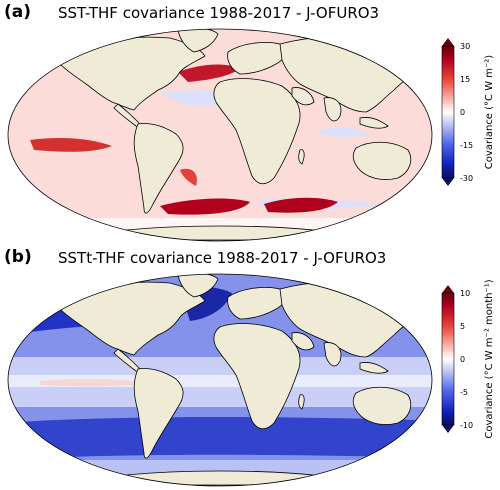 This screenshot has height=490, width=500. Describe the element at coordinates (489, 358) in the screenshot. I see `cb-label: Covariance (°C W m⁻² month⁻¹)` at that location.